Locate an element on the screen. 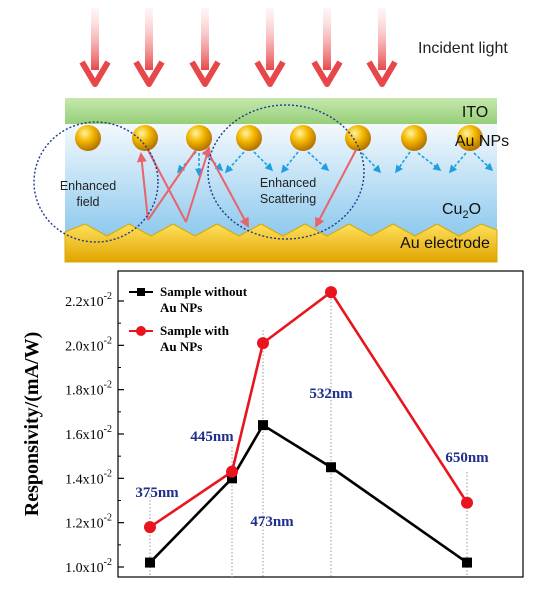 The image size is (555, 592). au-nanoparticles is located at coordinates (279, 138).